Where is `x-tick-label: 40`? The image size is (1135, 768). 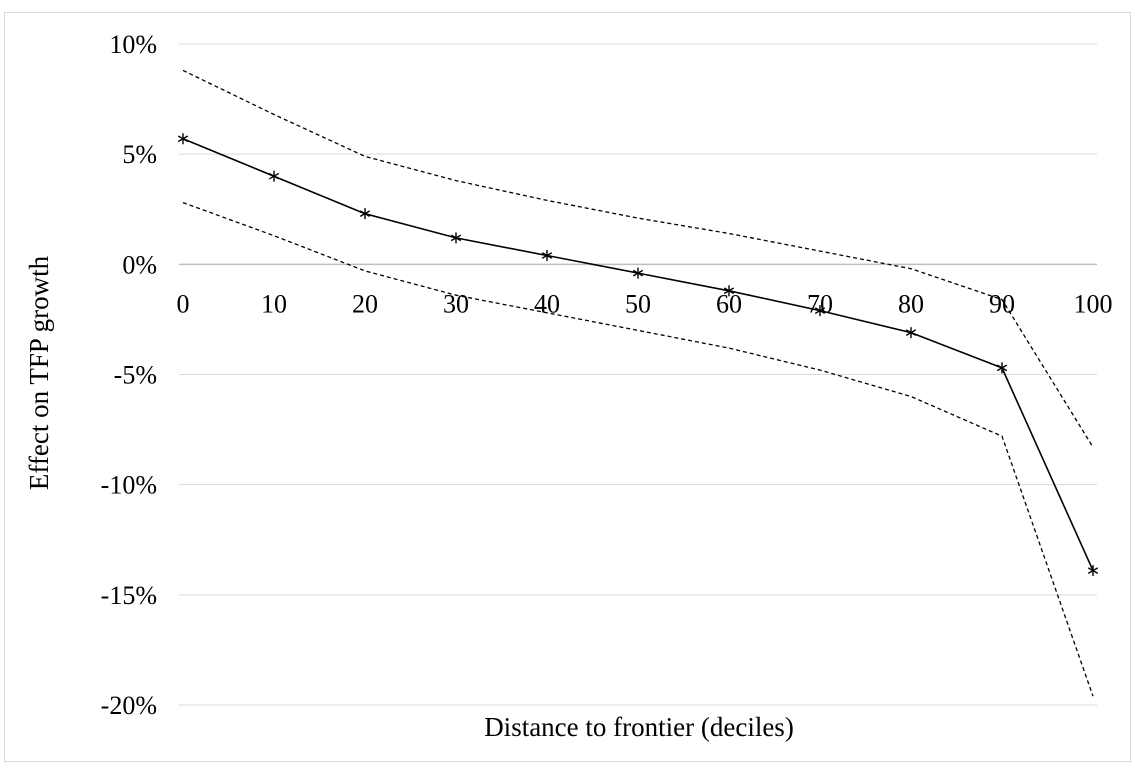 x-tick-label: 40 is located at coordinates (547, 303).